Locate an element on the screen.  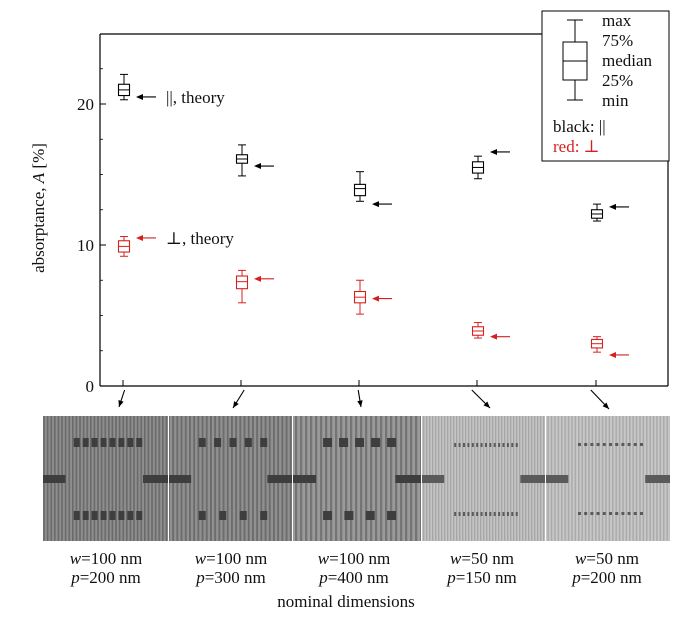
caption-period: p=200 nm is located at coordinates (607, 577).